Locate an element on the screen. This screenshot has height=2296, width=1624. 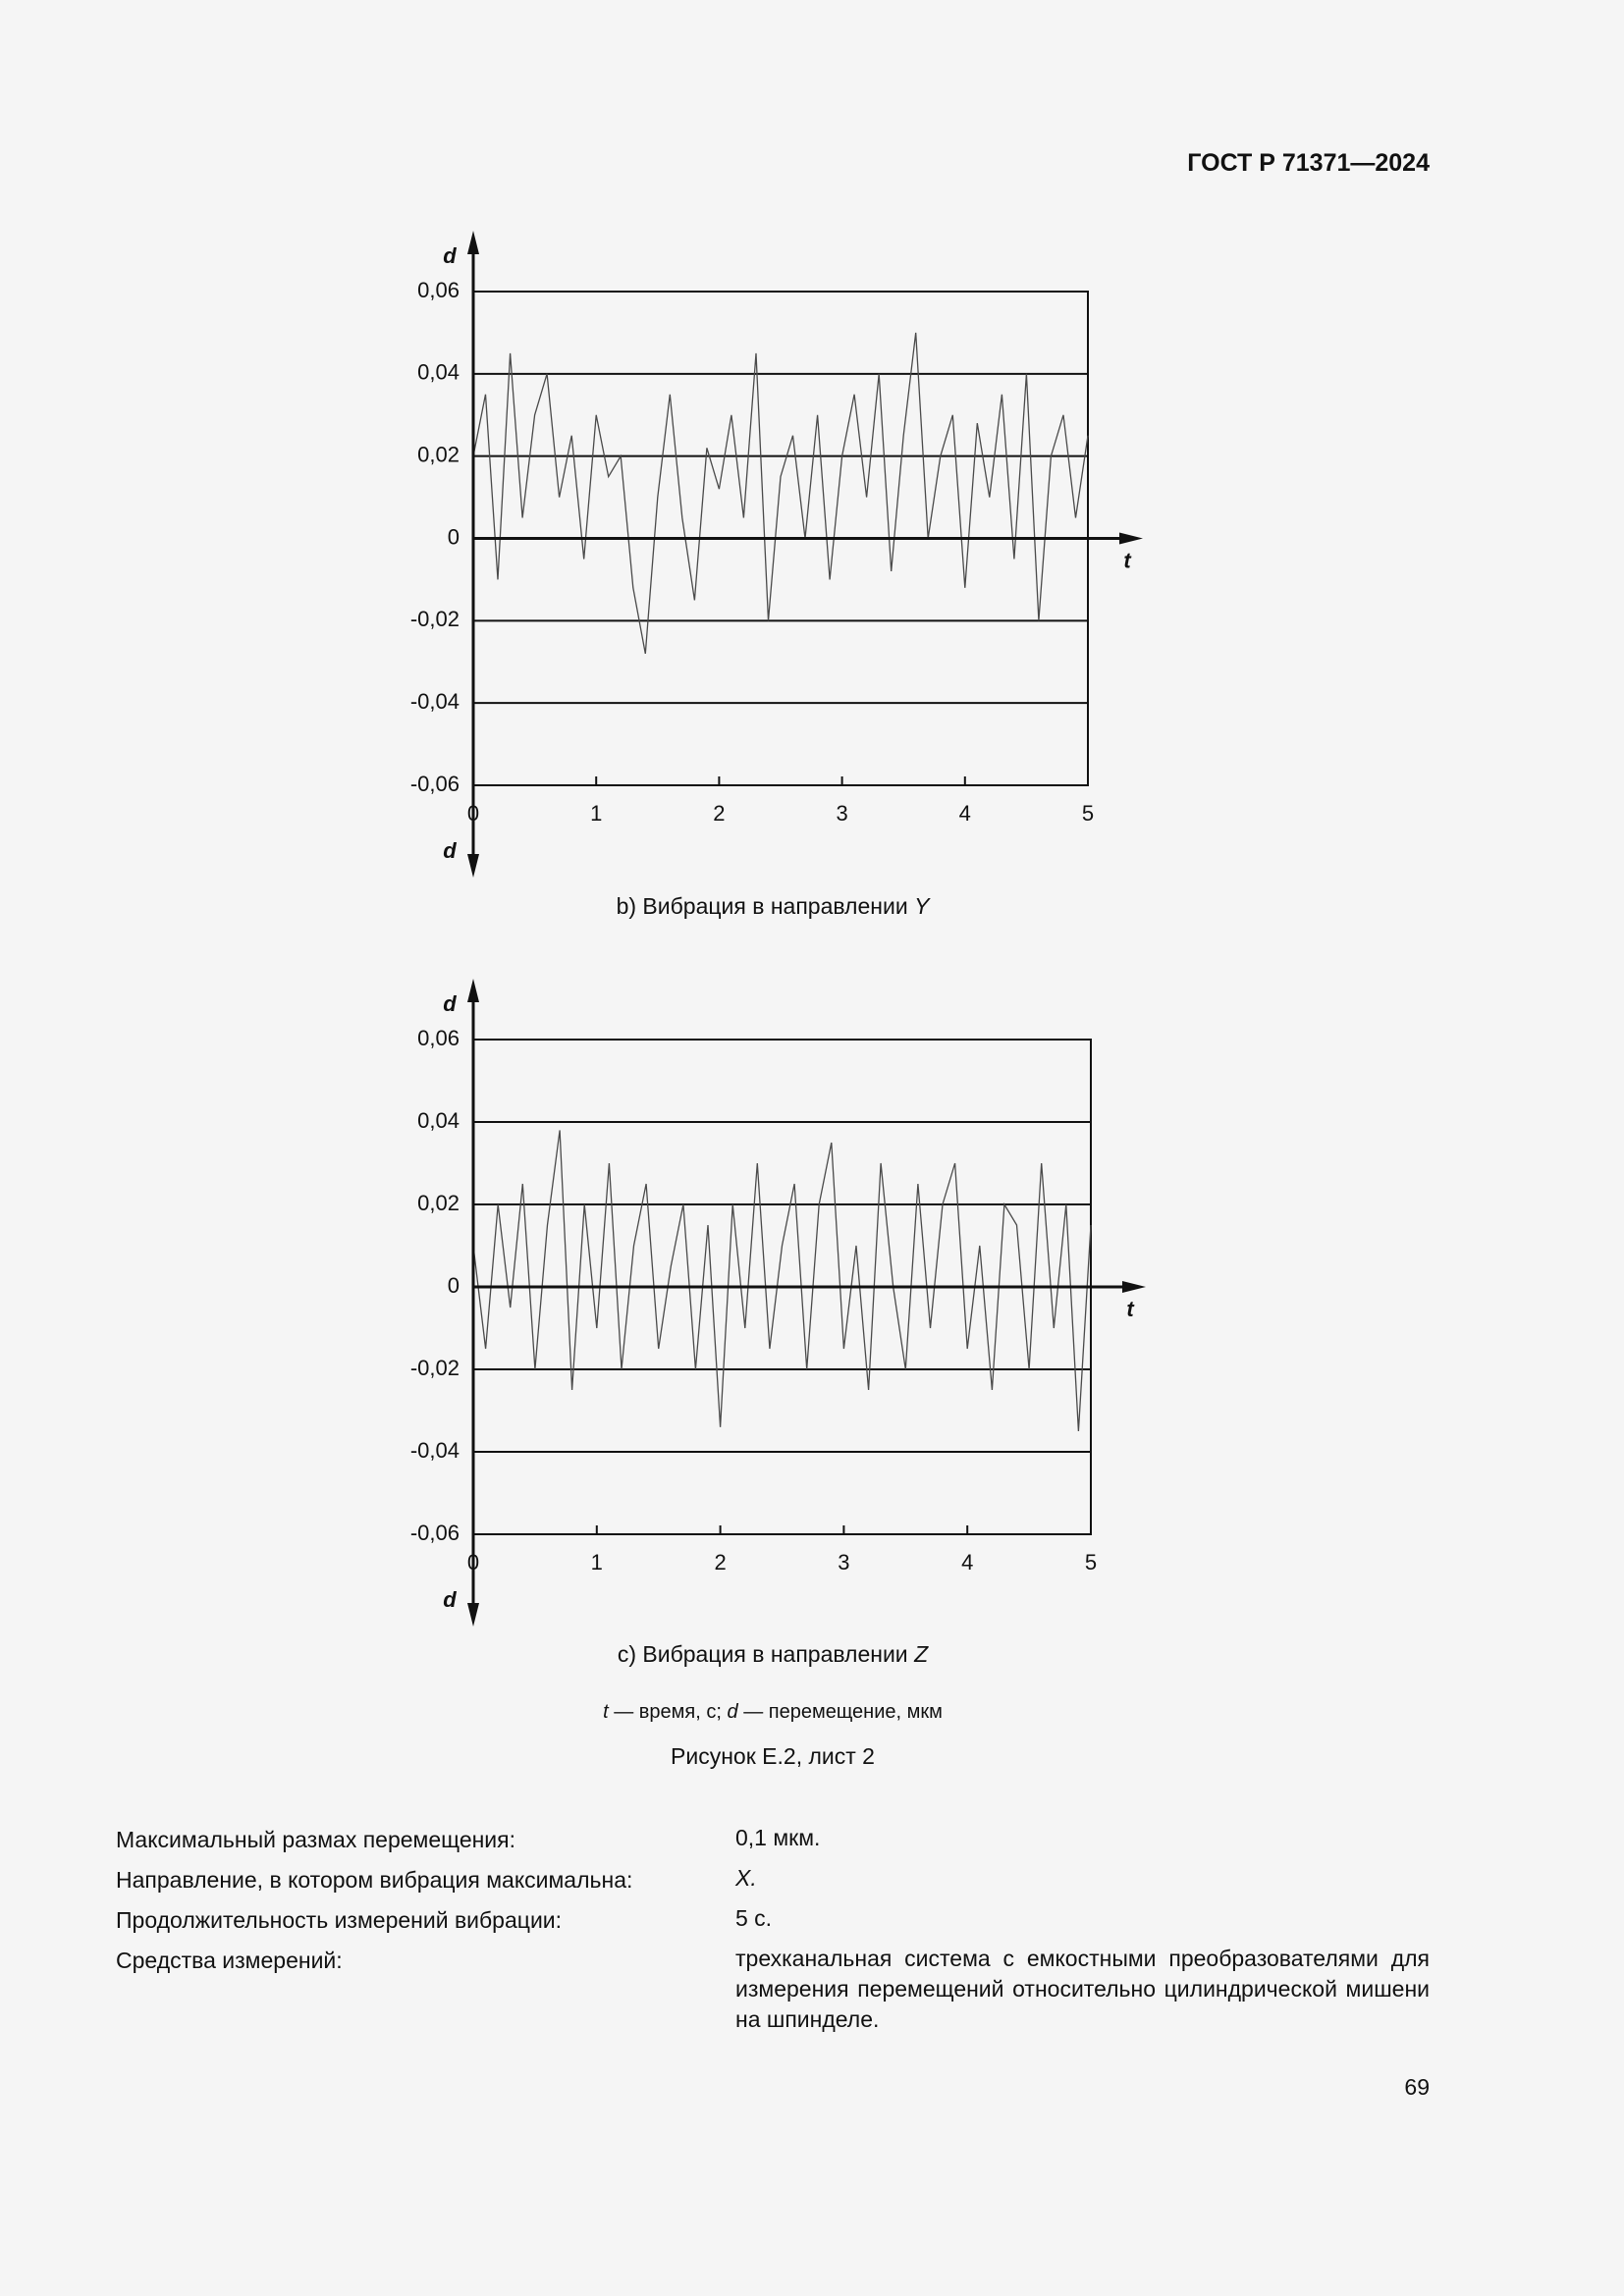
note-symbol: d is located at coordinates (732, 1712).